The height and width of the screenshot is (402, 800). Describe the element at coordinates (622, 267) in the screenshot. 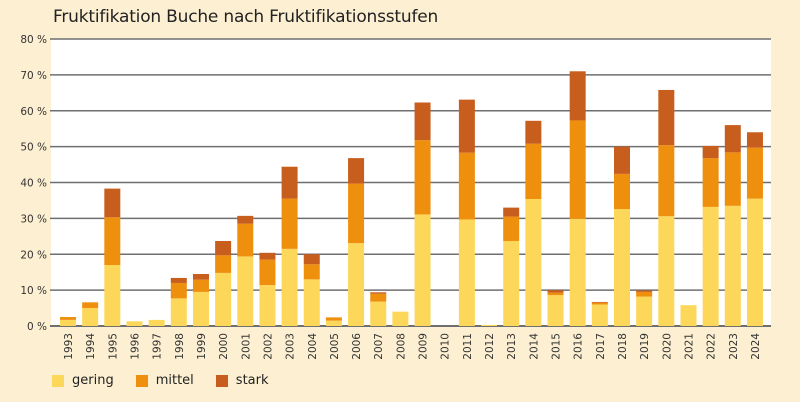

I see `bar-gering-2018` at that location.